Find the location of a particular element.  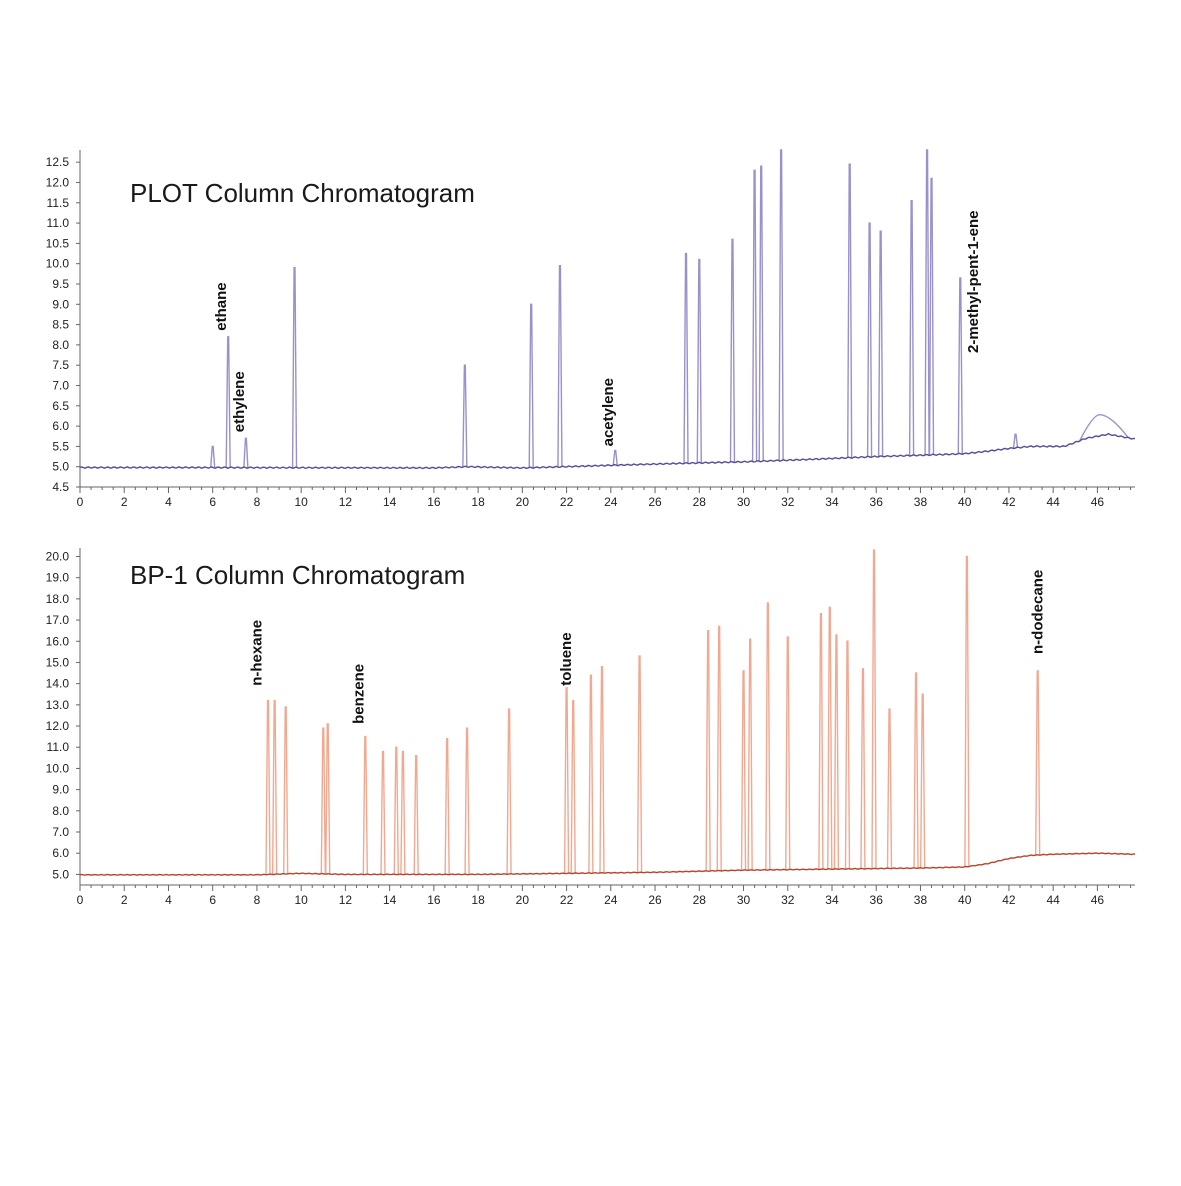

y-tick-label: 14.0 is located at coordinates (58, 684).